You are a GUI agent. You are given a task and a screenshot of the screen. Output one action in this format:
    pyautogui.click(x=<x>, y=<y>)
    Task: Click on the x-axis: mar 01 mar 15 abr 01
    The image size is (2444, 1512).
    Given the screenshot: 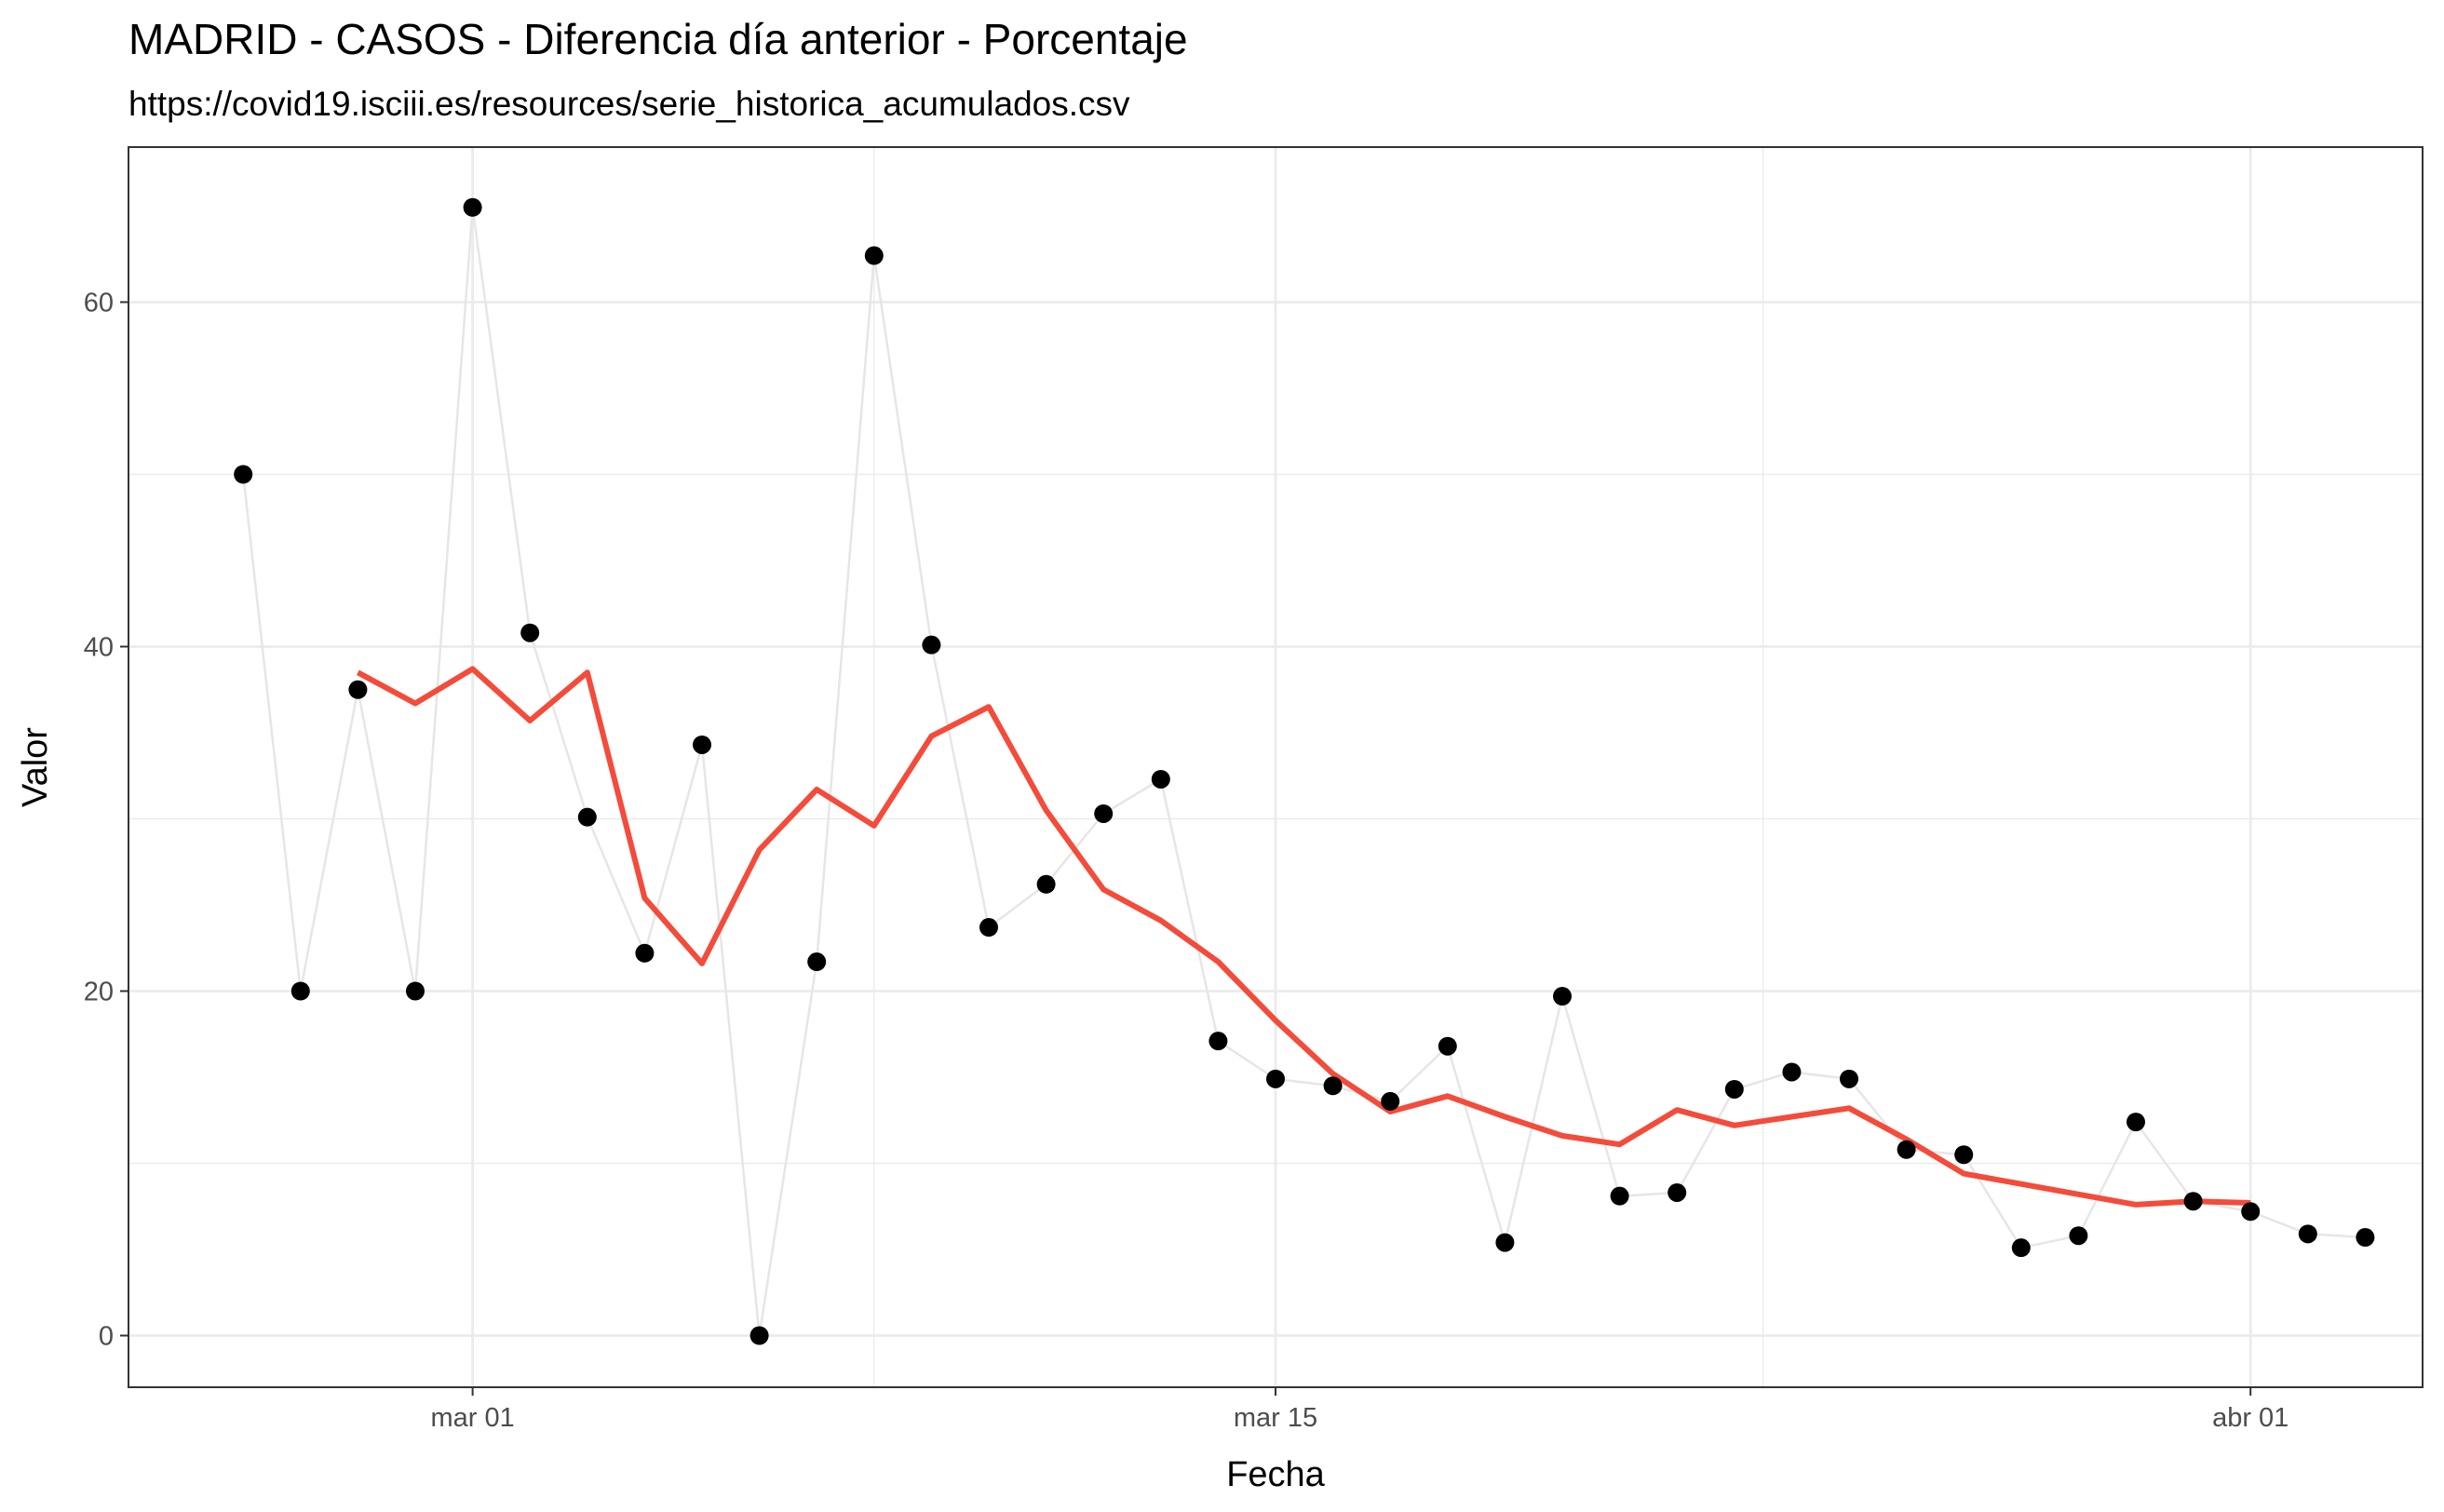 What is the action you would take?
    pyautogui.click(x=1359, y=1410)
    